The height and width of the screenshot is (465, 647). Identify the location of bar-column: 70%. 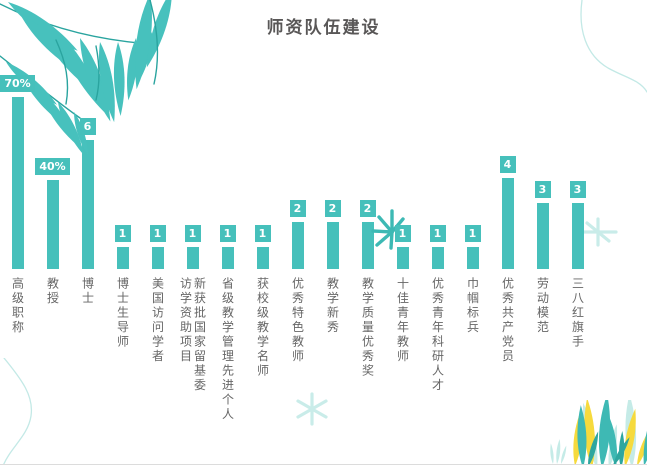
(17, 134).